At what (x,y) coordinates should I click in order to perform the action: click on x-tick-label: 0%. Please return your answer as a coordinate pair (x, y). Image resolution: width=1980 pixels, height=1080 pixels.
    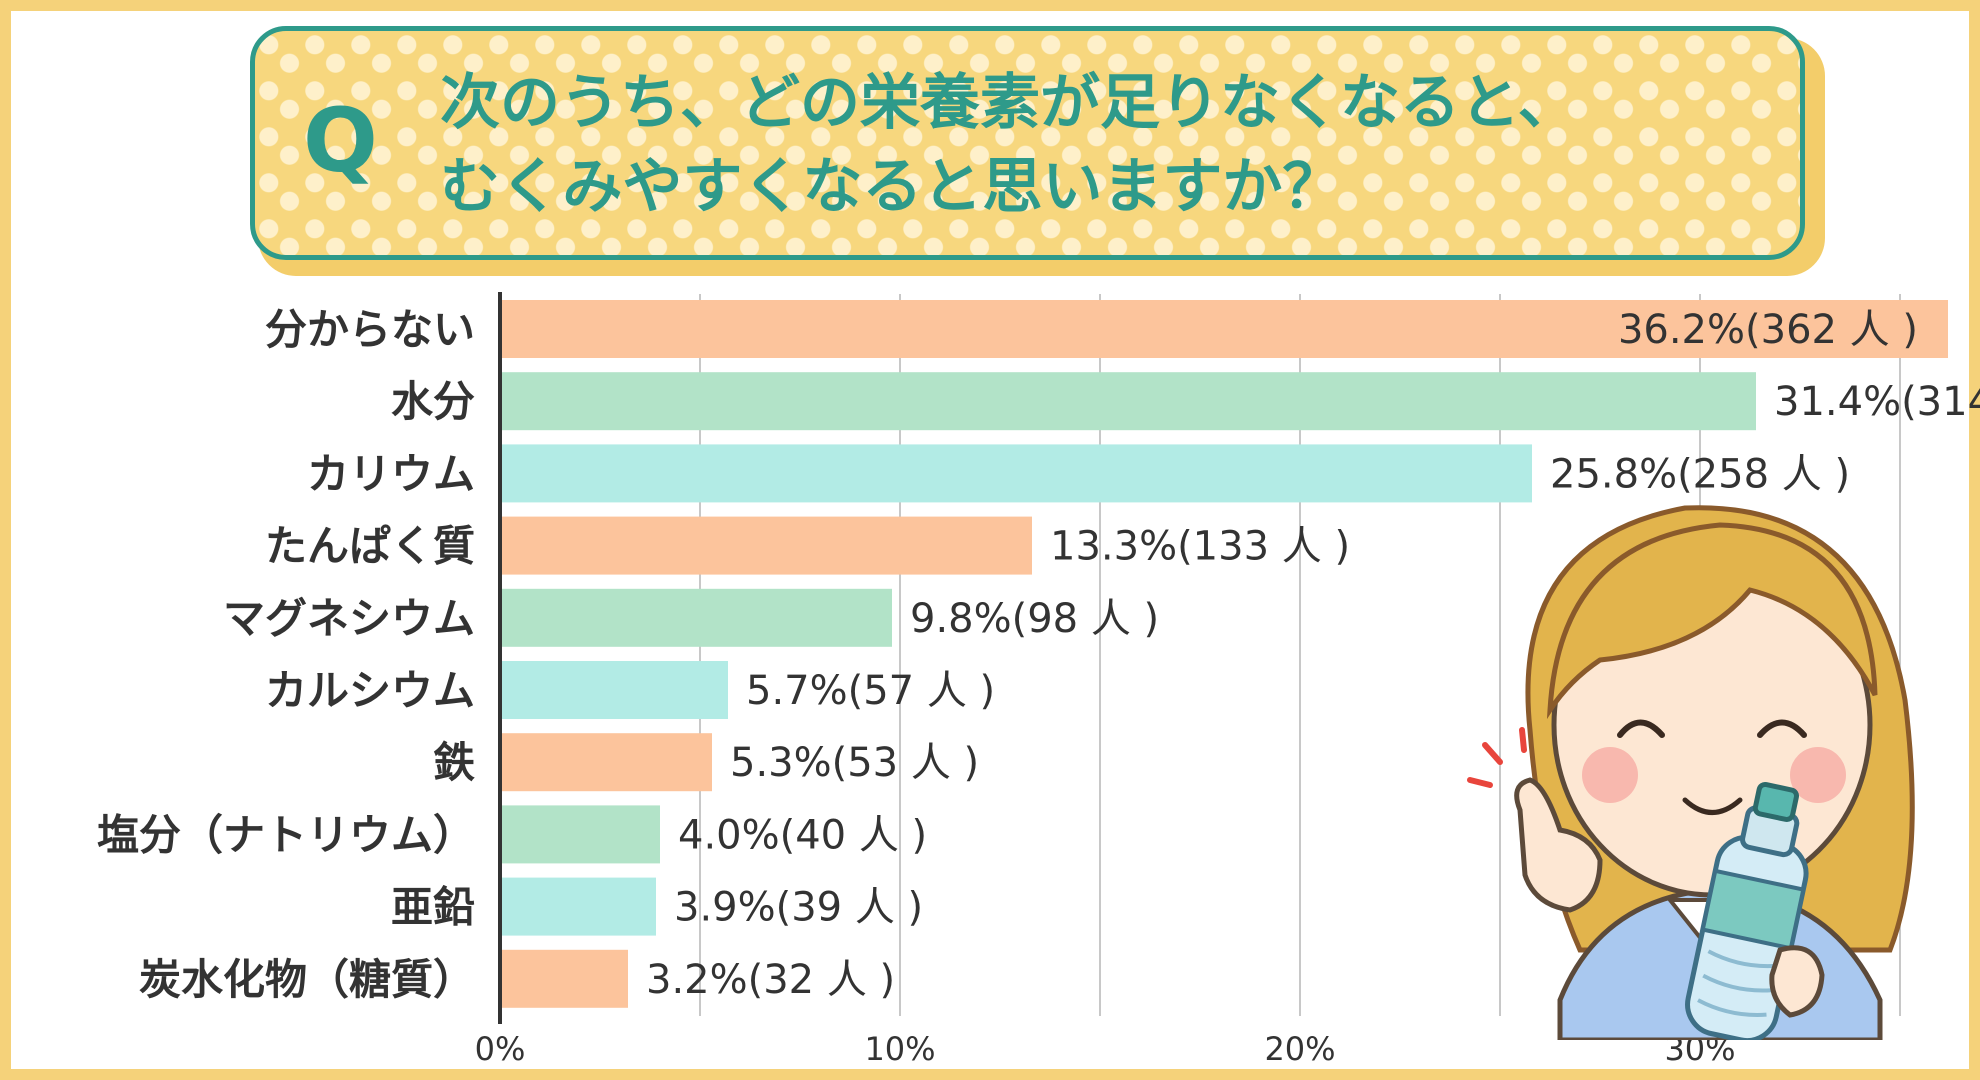
    Looking at the image, I should click on (500, 1049).